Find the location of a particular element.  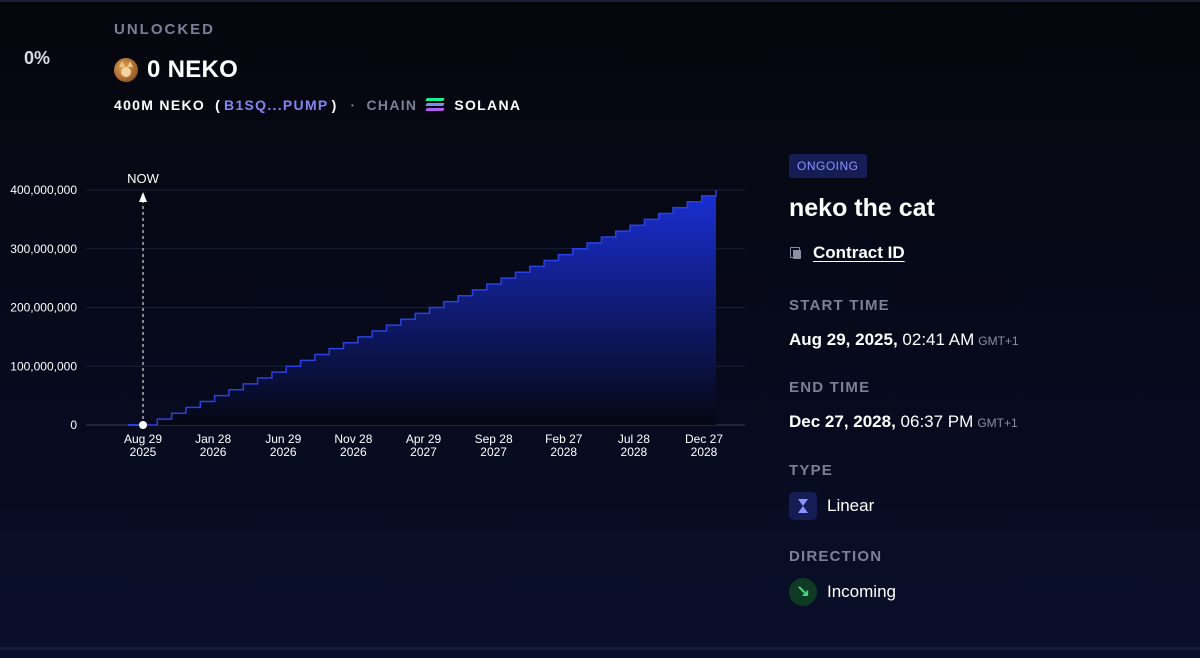

chain-name: SOLANA is located at coordinates (488, 105).